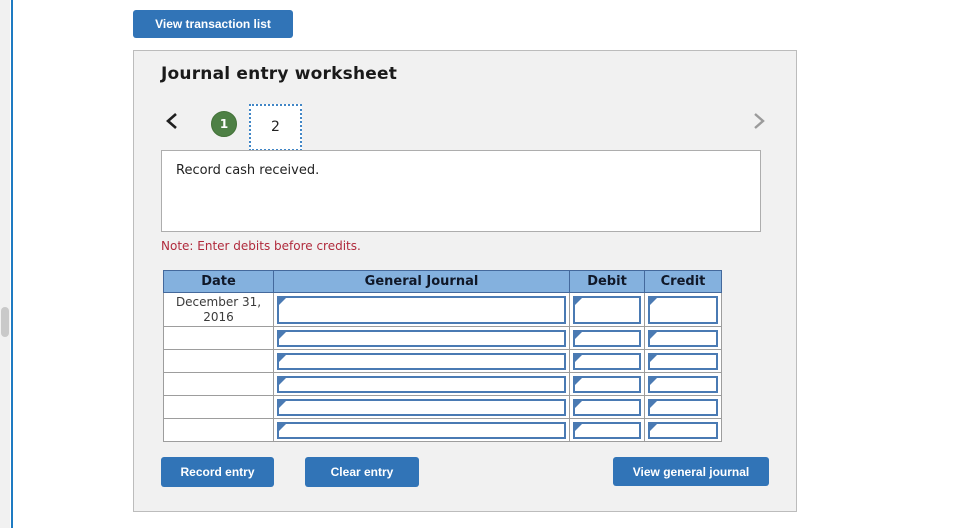 Image resolution: width=953 pixels, height=528 pixels. I want to click on clear-entry-button: Clear entry, so click(362, 472).